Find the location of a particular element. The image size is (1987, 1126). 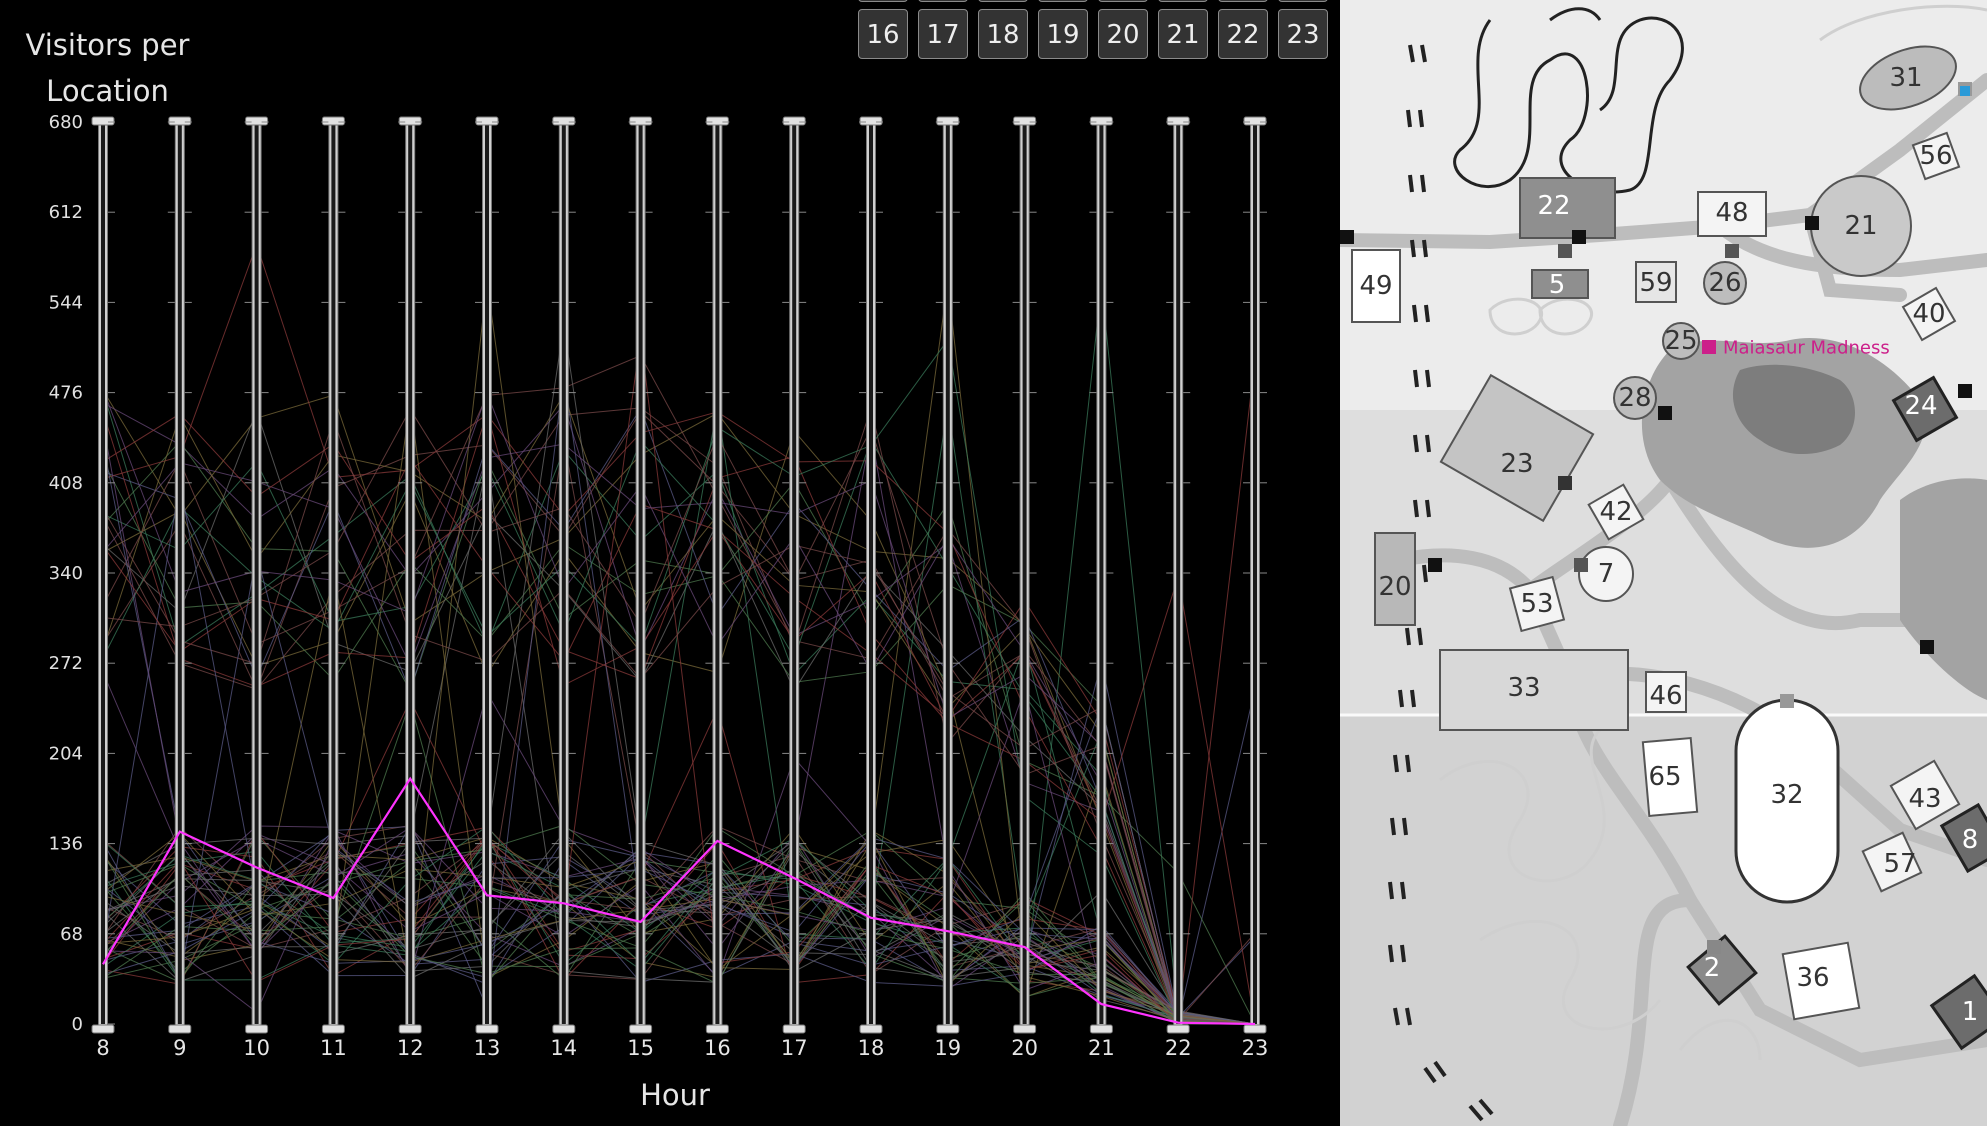

hour-button-16: 16 is located at coordinates (883, 34).